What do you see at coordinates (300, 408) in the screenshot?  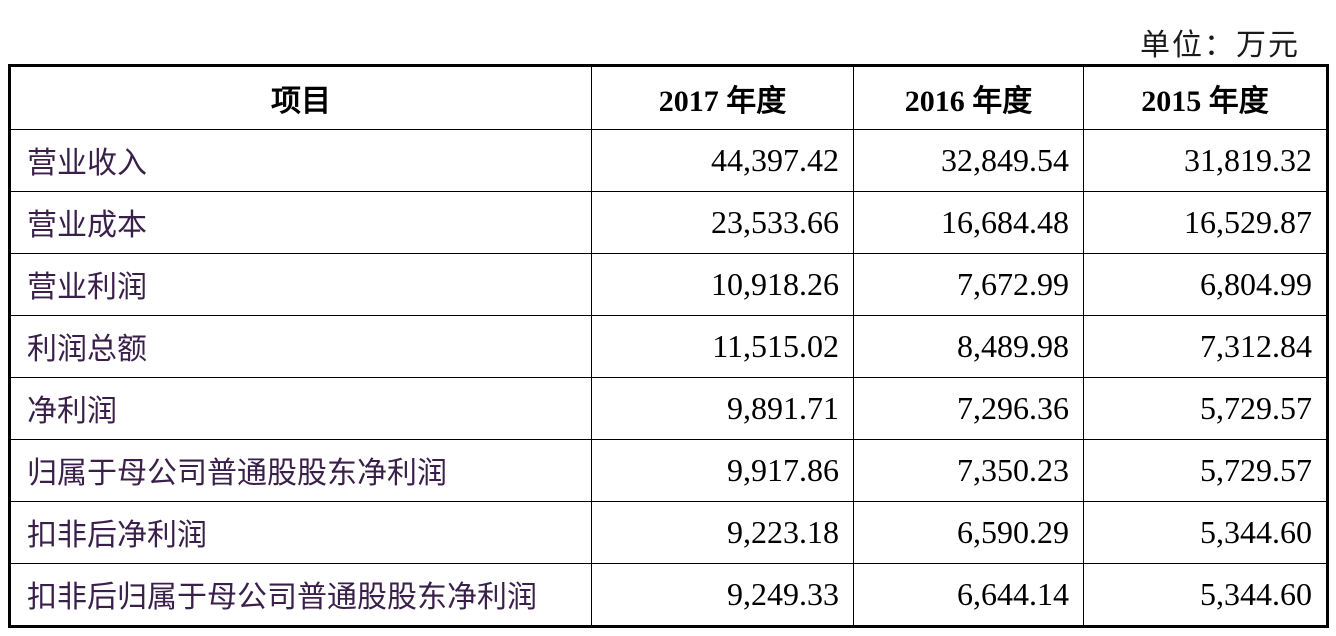 I see `row-label: 净利润` at bounding box center [300, 408].